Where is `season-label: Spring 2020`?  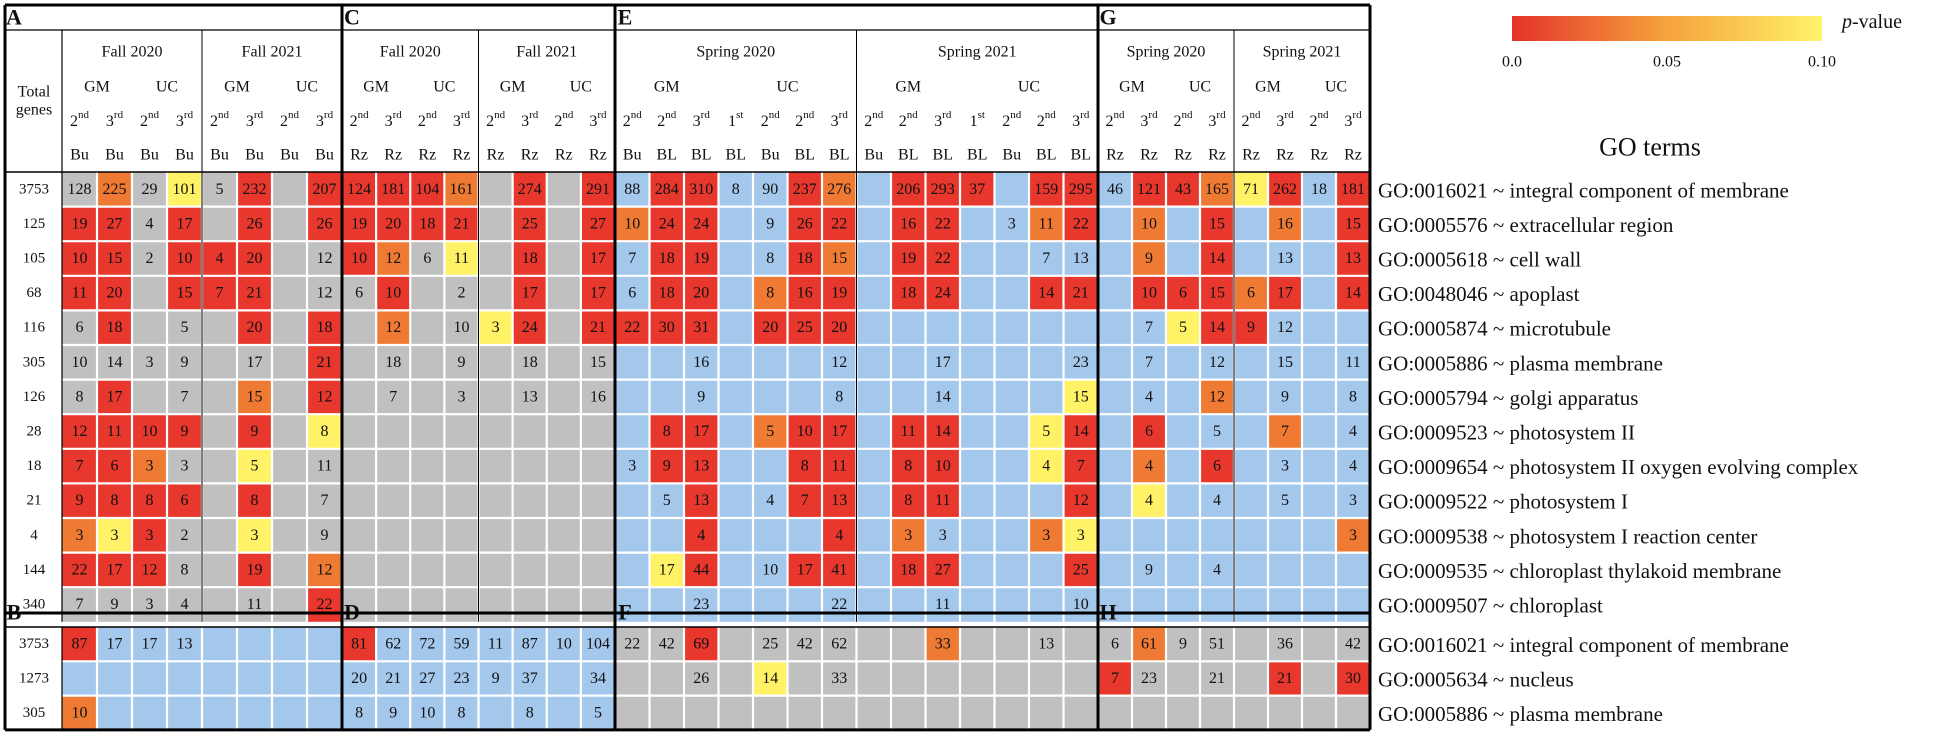
season-label: Spring 2020 is located at coordinates (1166, 52).